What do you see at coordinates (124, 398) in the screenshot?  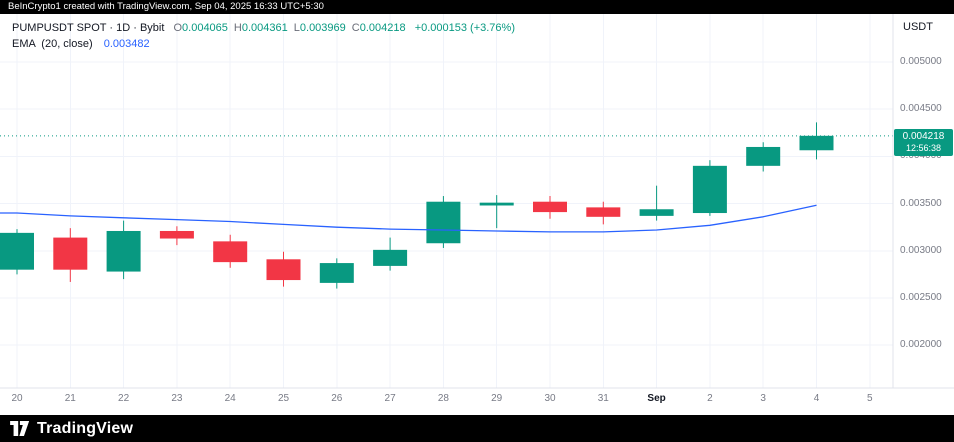 I see `x-axis-label-22: 22` at bounding box center [124, 398].